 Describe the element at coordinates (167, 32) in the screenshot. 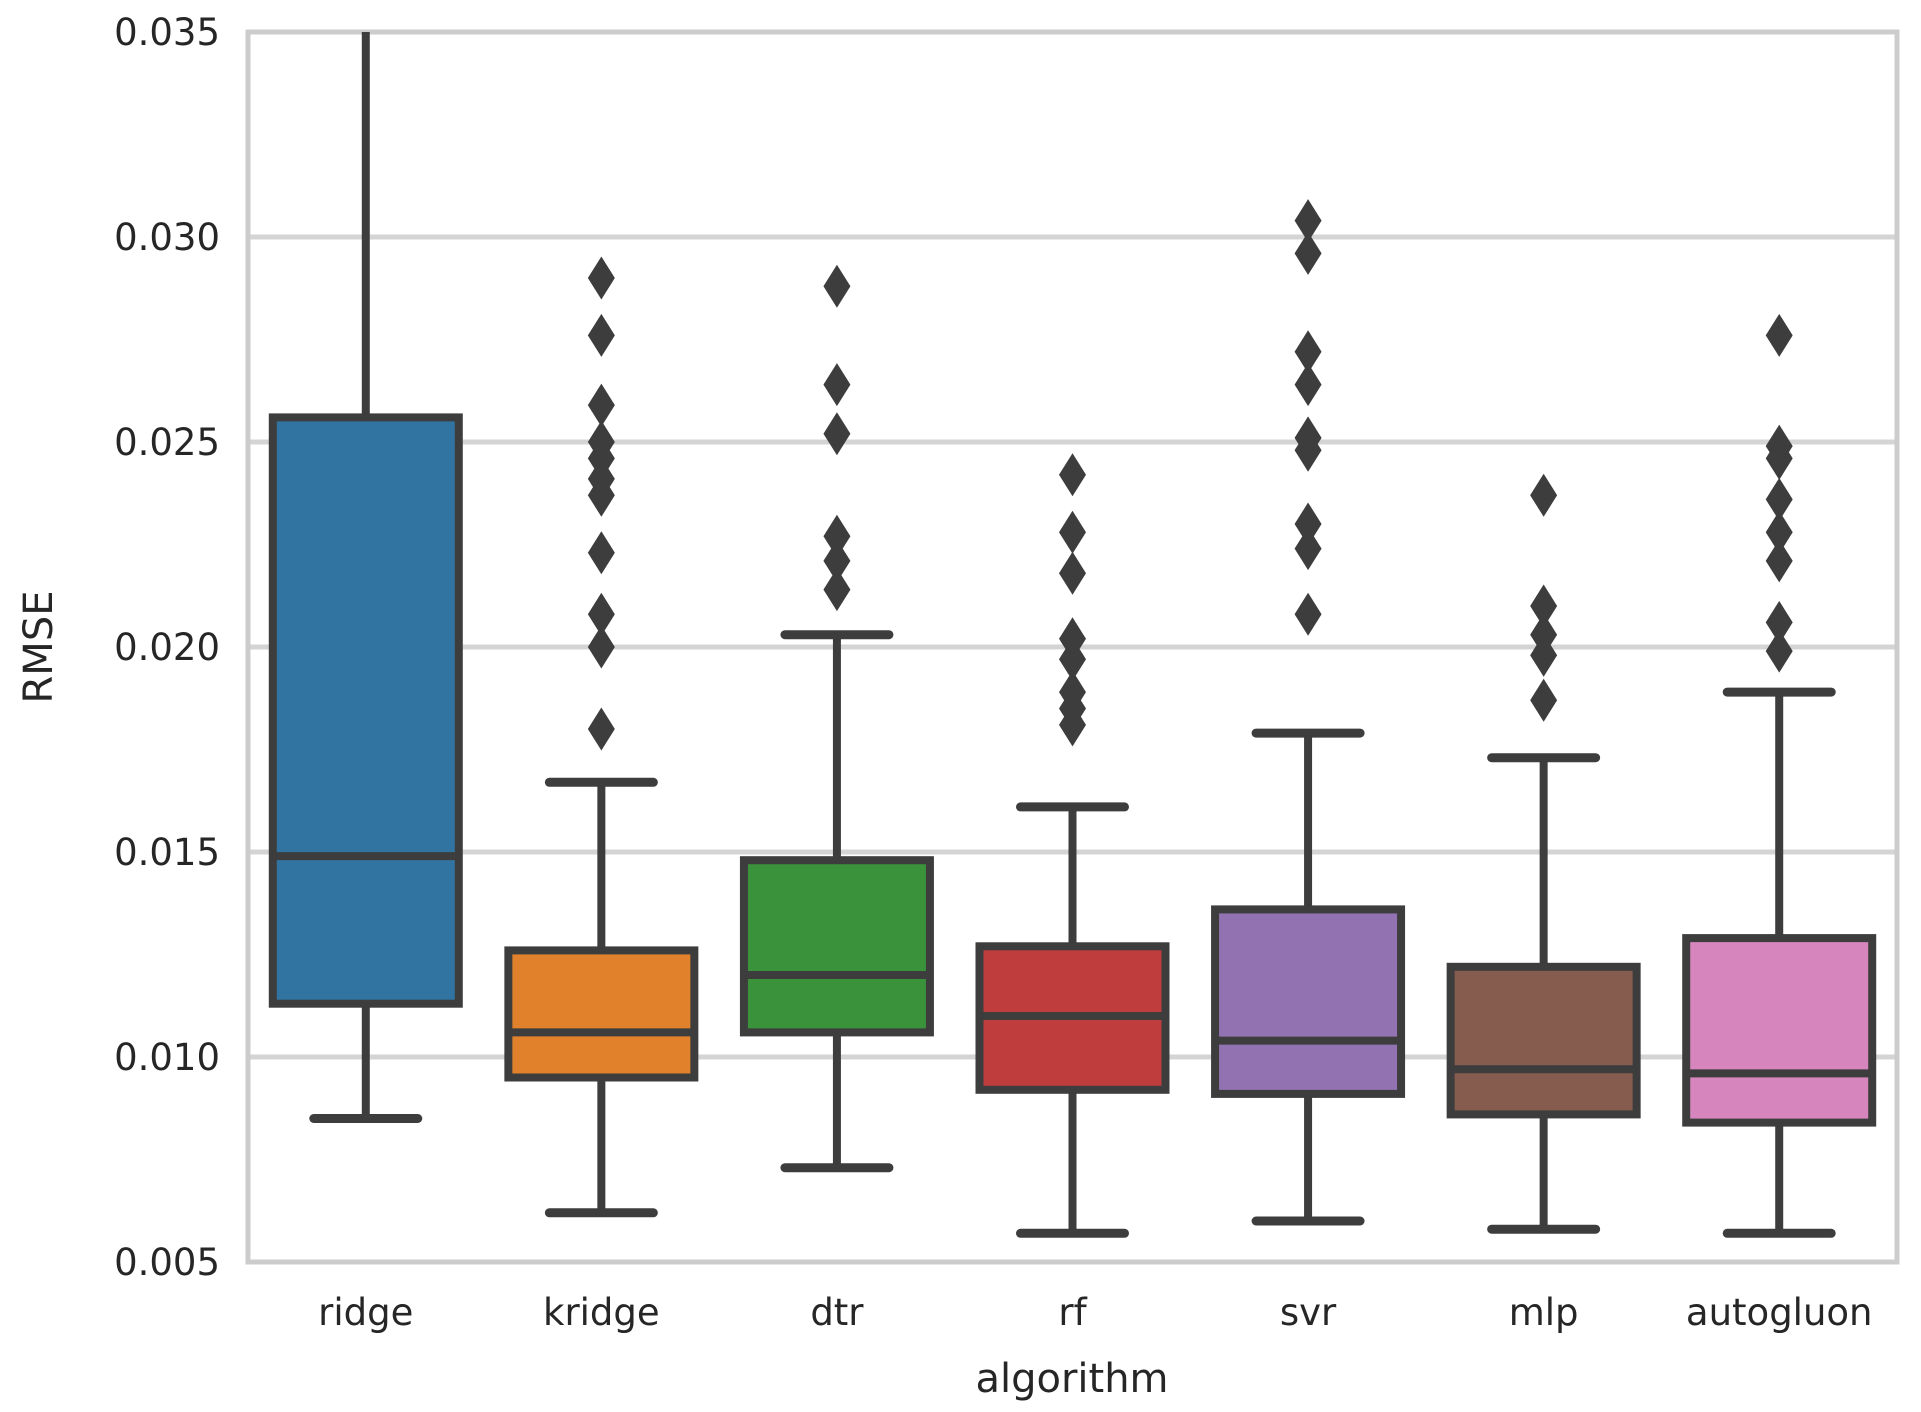

I see `y-tick-label-0.035: 0.035` at that location.